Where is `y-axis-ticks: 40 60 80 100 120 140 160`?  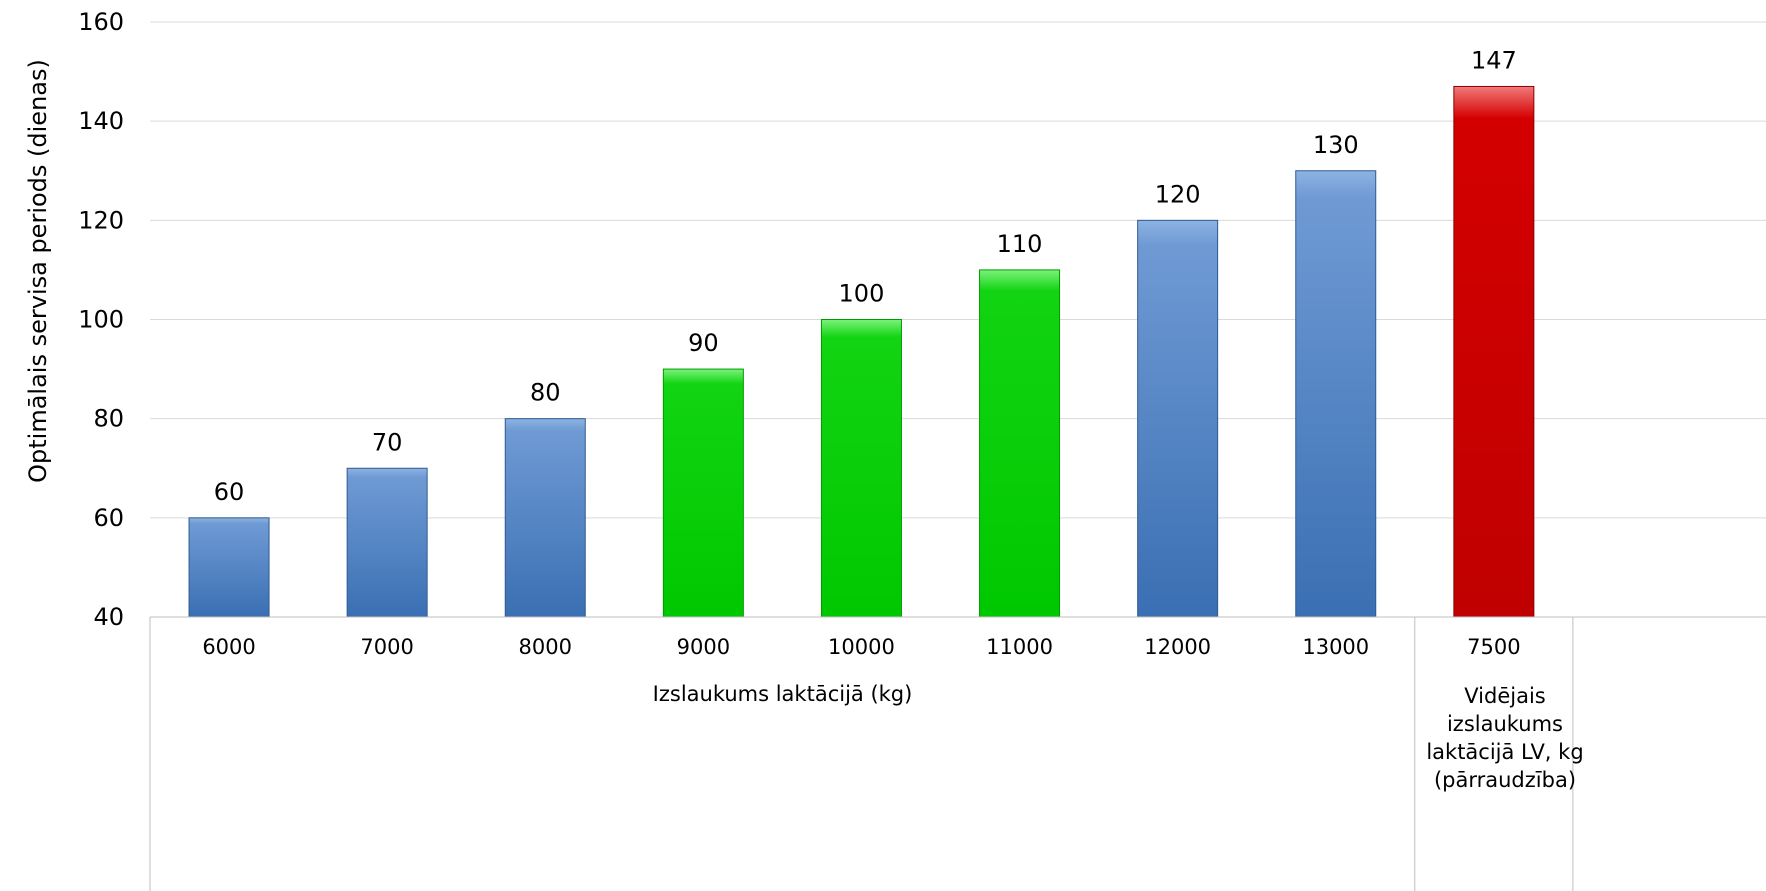
y-axis-ticks: 40 60 80 100 120 140 160 is located at coordinates (101, 319).